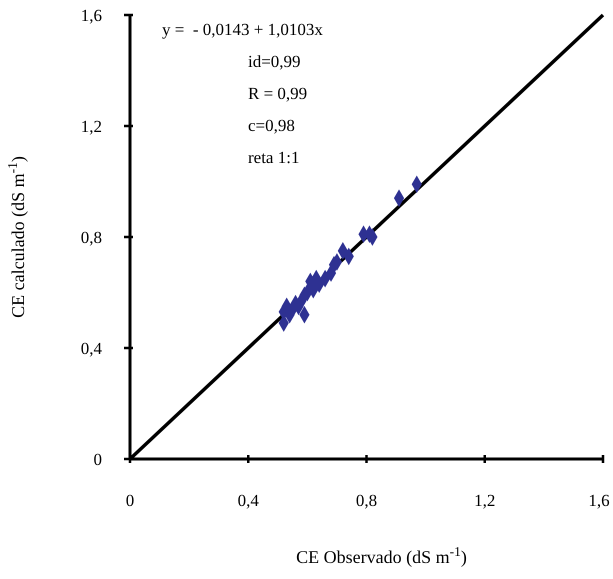 This screenshot has height=579, width=613. What do you see at coordinates (271, 125) in the screenshot?
I see `annotation: c=0,98` at bounding box center [271, 125].